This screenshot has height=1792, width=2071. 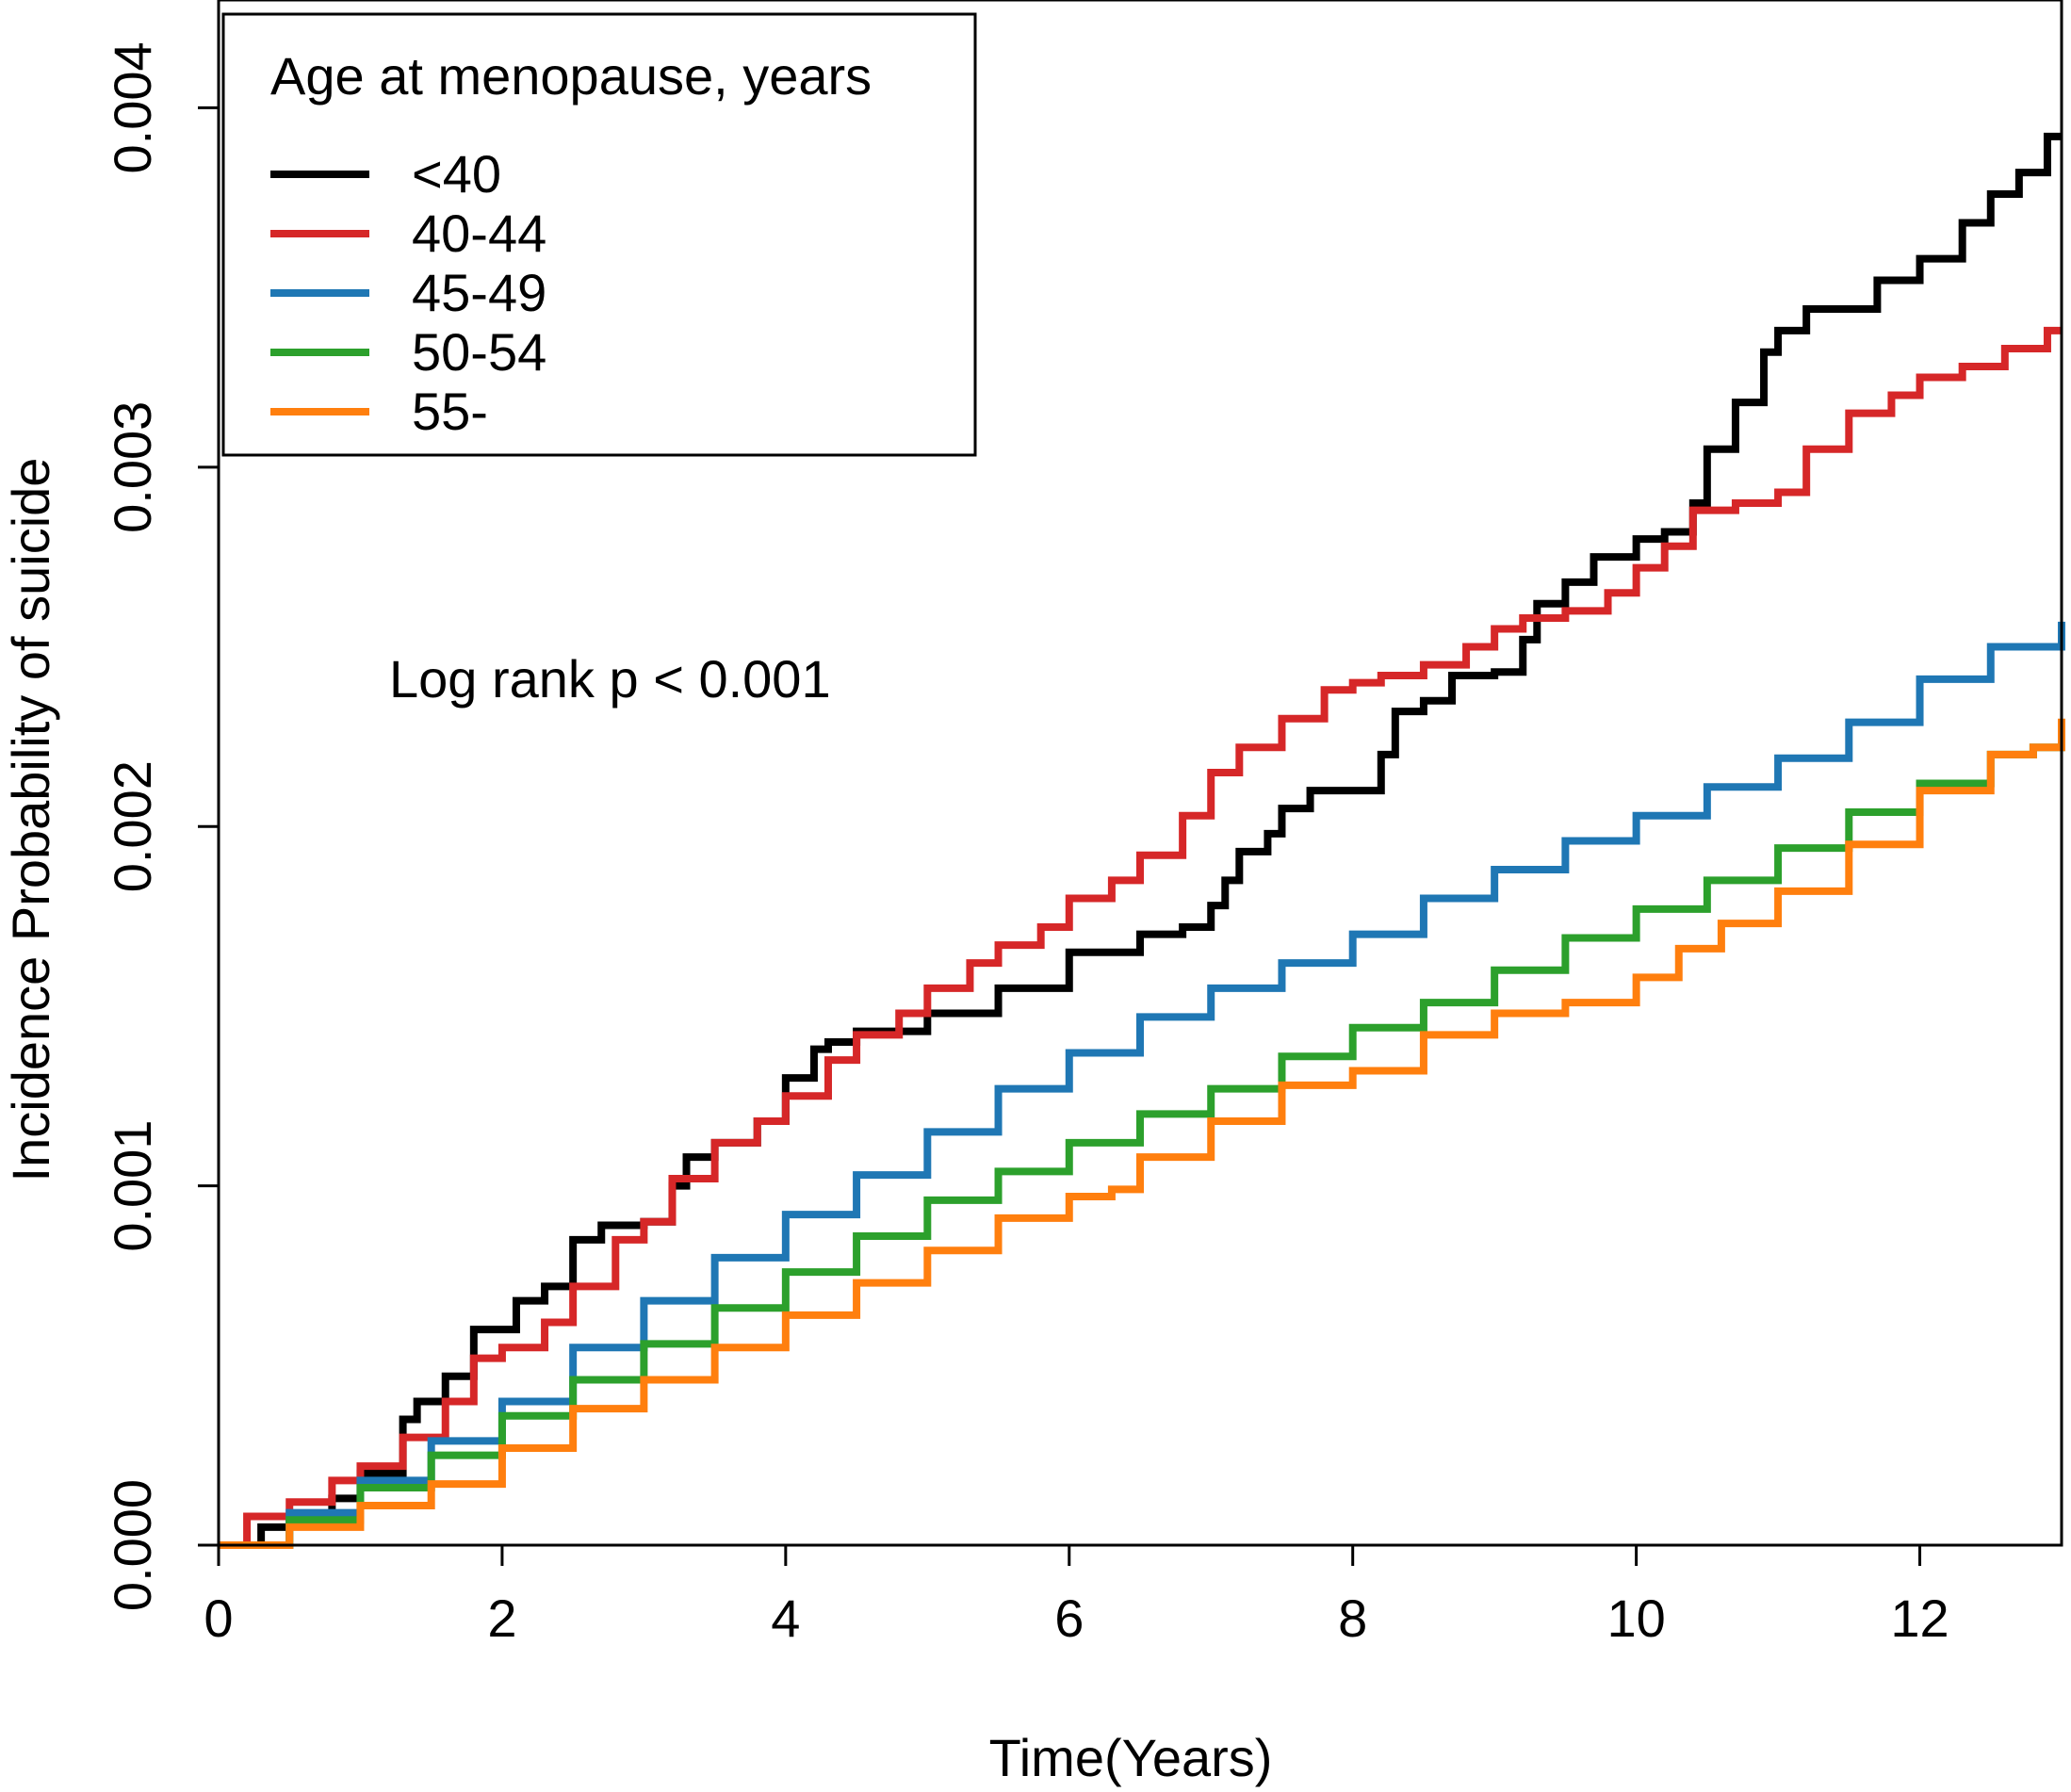 What do you see at coordinates (1069, 1618) in the screenshot?
I see `x-tick-label: 6` at bounding box center [1069, 1618].